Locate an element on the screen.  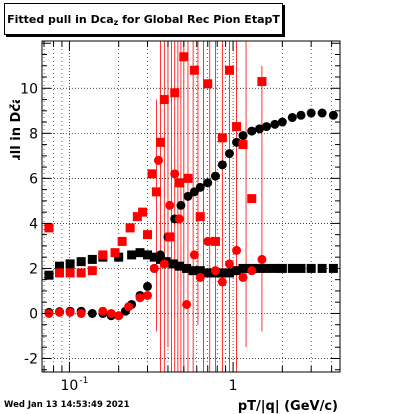
y-axis-label-sub: z is located at coordinates (11, 106).